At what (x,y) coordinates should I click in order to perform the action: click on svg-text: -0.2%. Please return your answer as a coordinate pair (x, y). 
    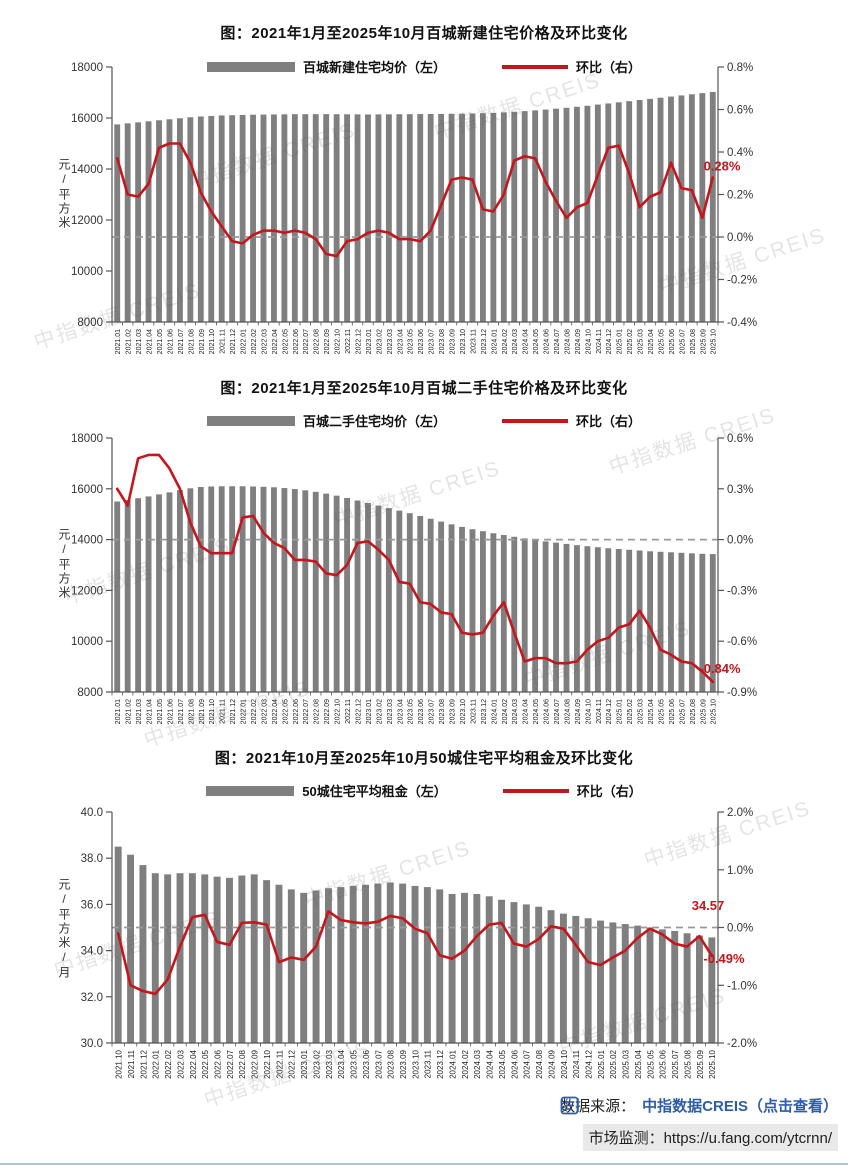
    Looking at the image, I should click on (742, 281).